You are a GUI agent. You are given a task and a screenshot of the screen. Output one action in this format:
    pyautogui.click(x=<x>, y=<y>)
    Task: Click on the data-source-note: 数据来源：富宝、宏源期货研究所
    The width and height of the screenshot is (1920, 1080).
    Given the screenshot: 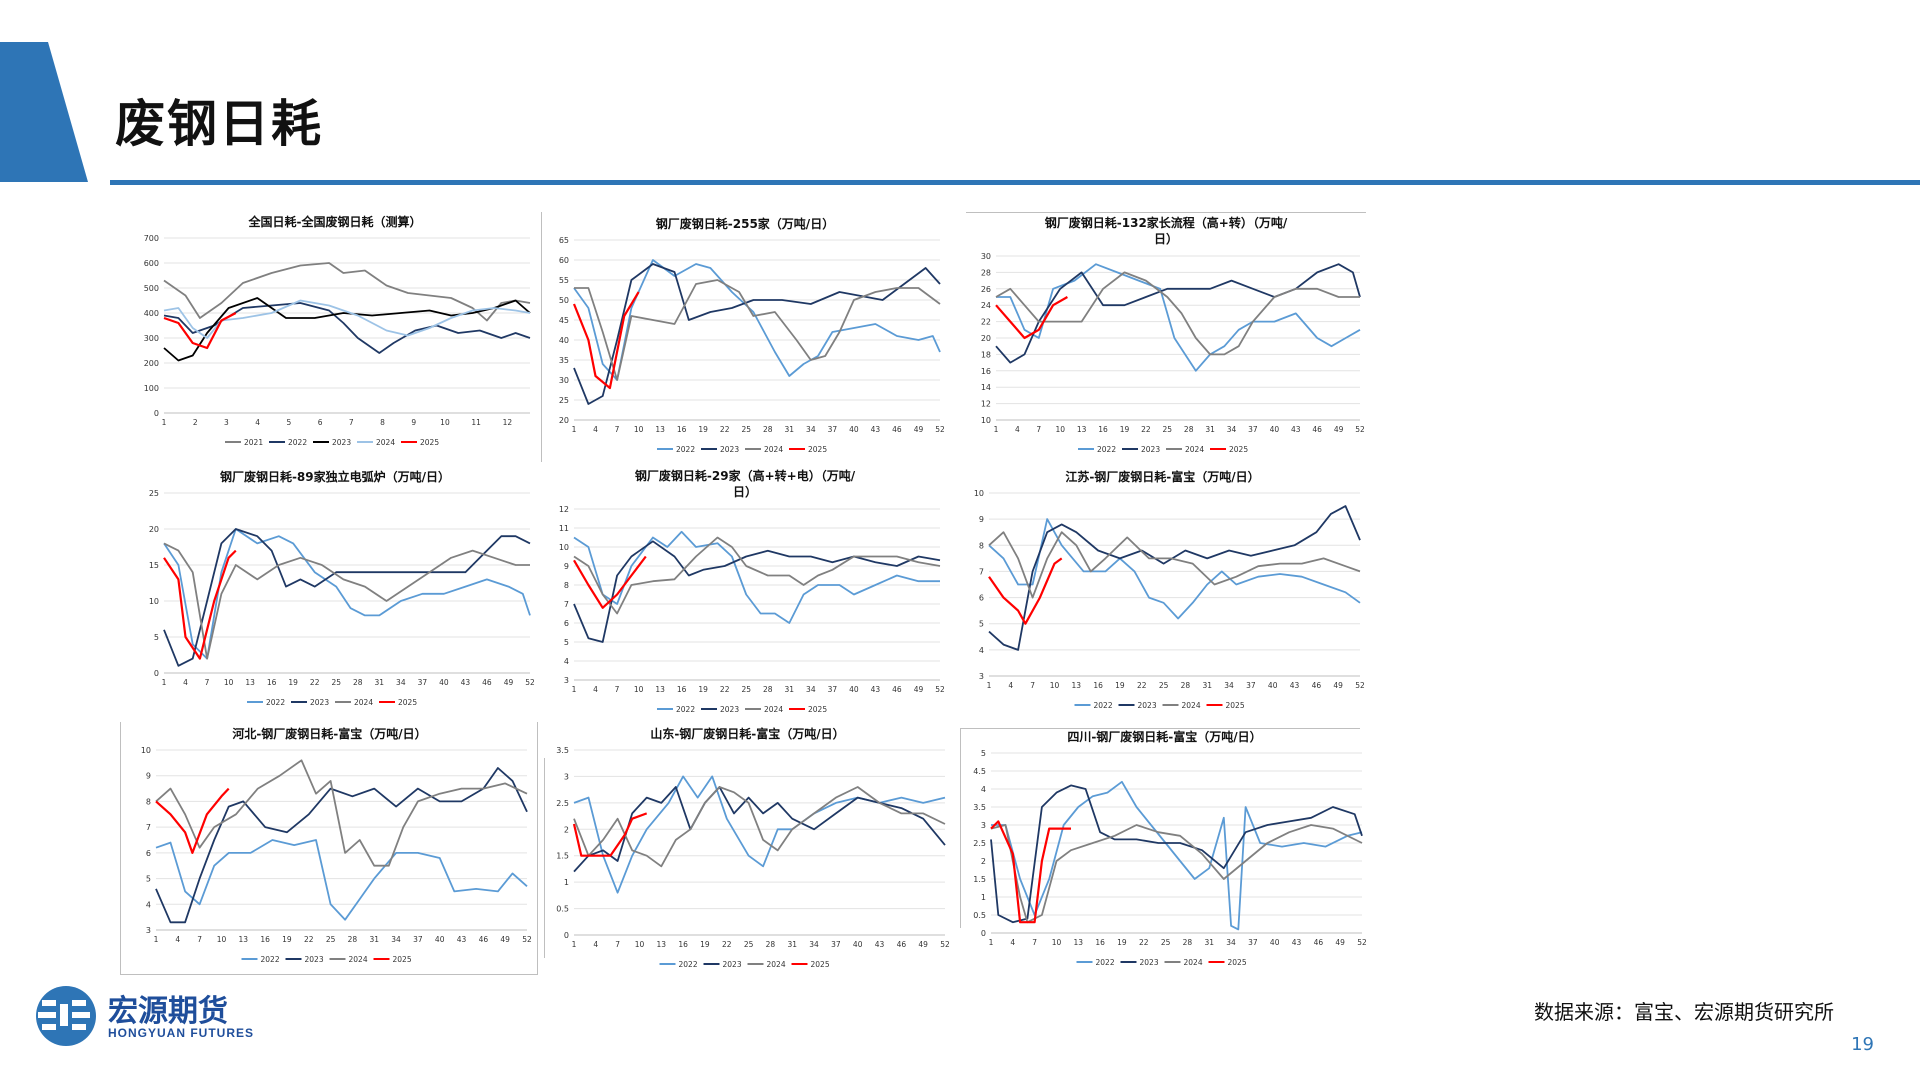 What is the action you would take?
    pyautogui.click(x=1684, y=1012)
    